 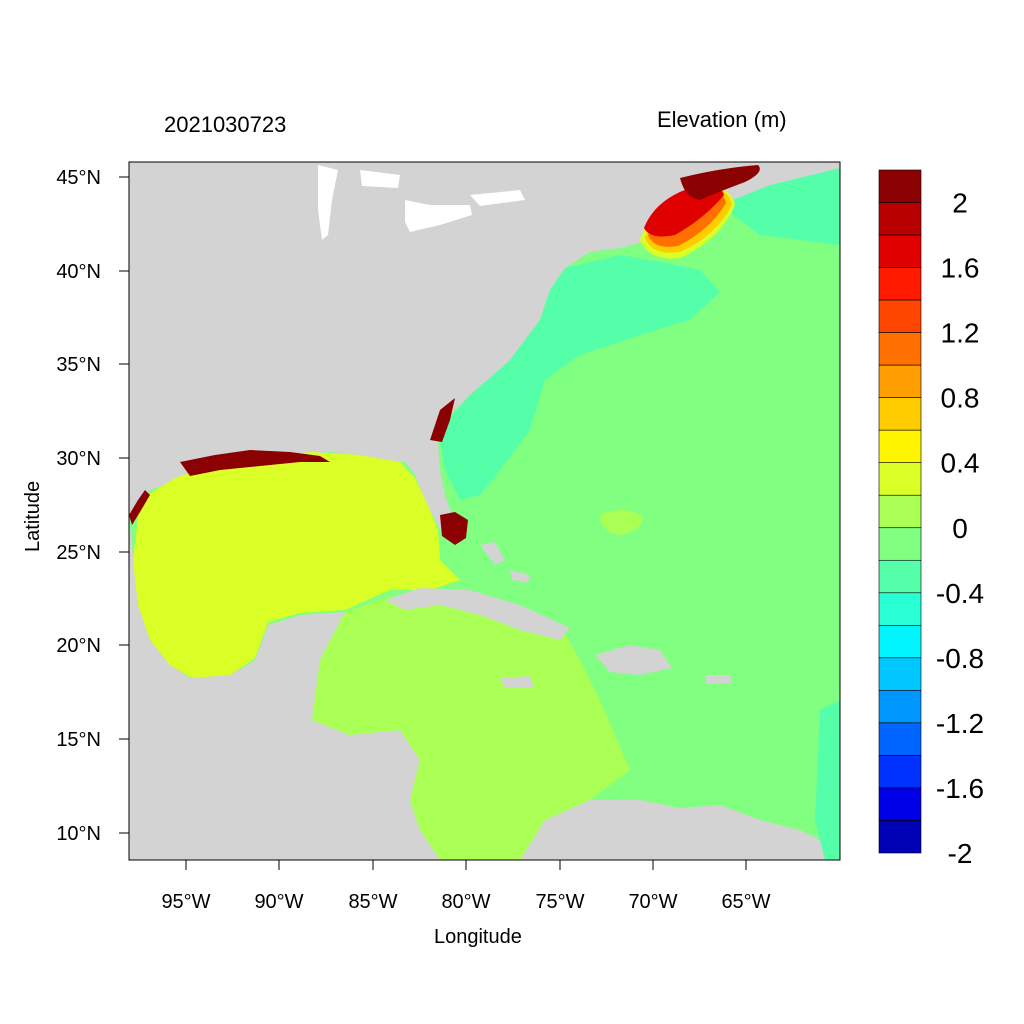 I want to click on x-tick-label: 65°W, so click(x=745, y=902).